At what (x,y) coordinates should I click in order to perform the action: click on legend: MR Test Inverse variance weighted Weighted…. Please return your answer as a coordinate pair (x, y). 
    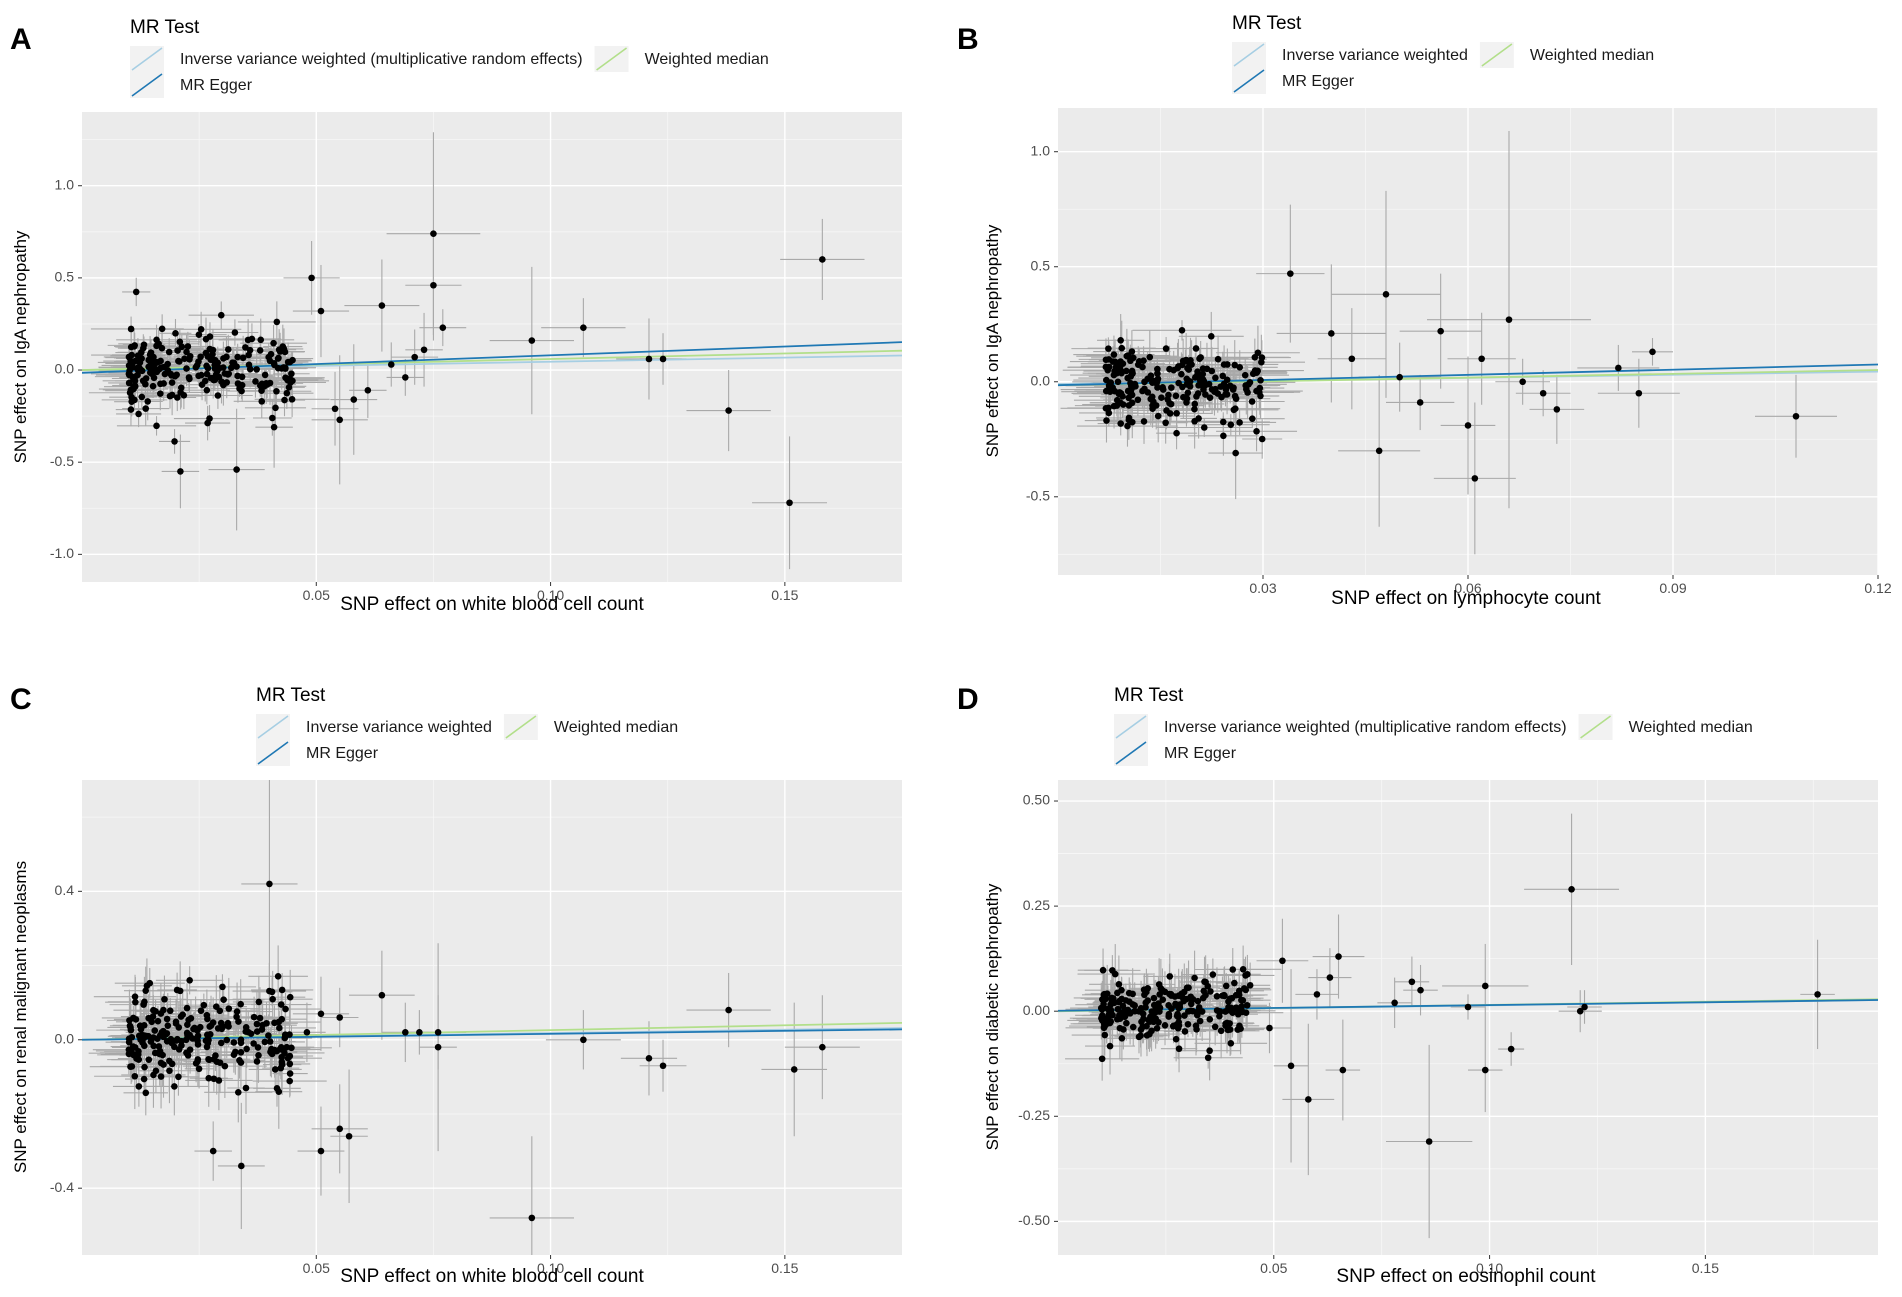
    Looking at the image, I should click on (467, 725).